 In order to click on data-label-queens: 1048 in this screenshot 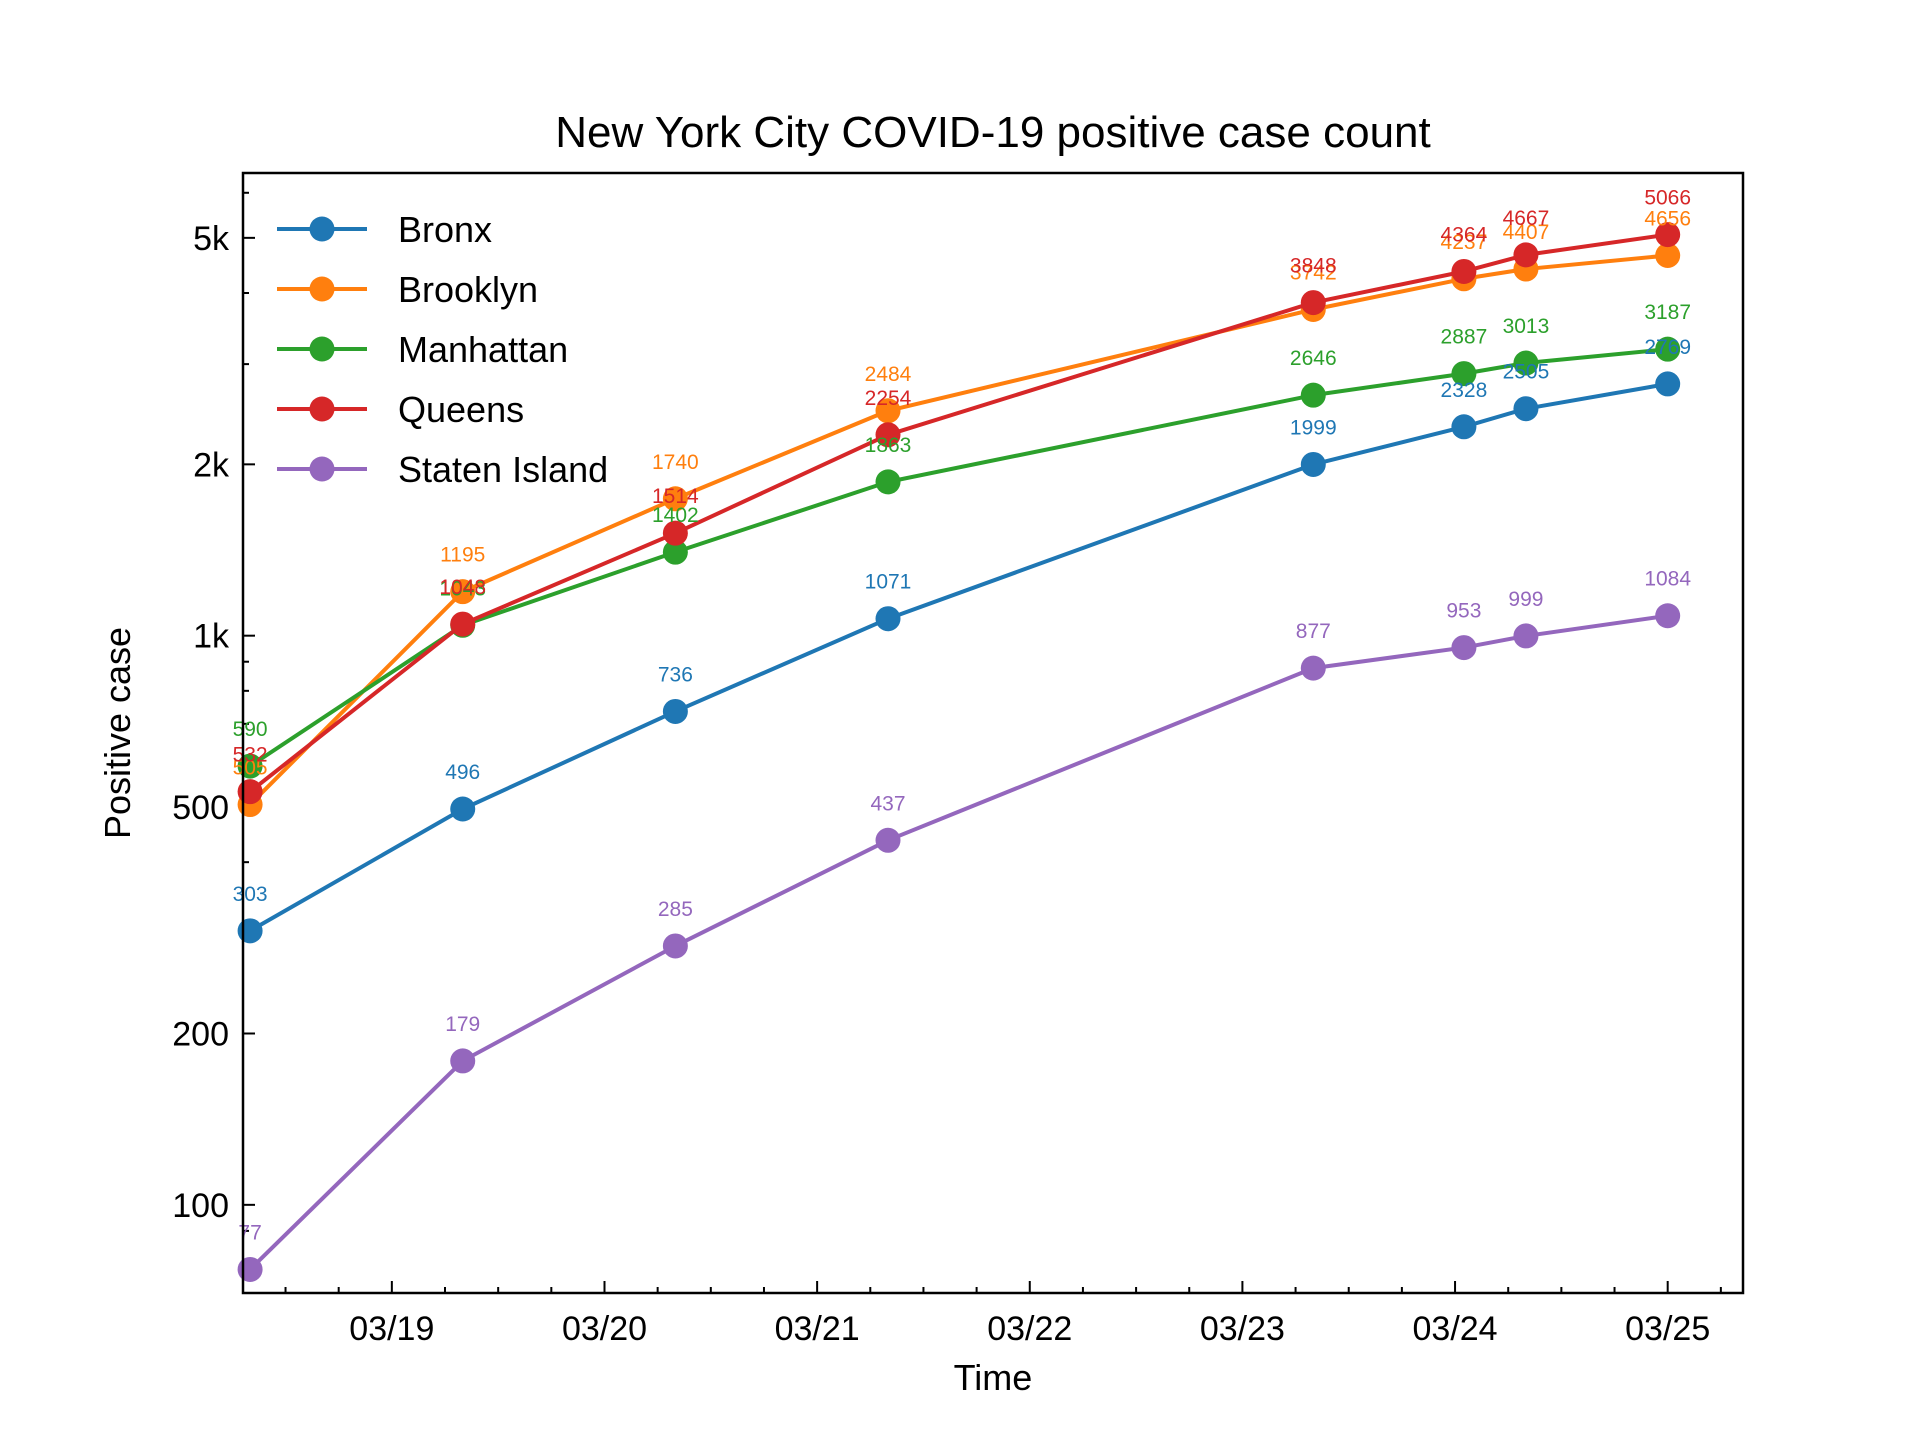, I will do `click(462, 587)`.